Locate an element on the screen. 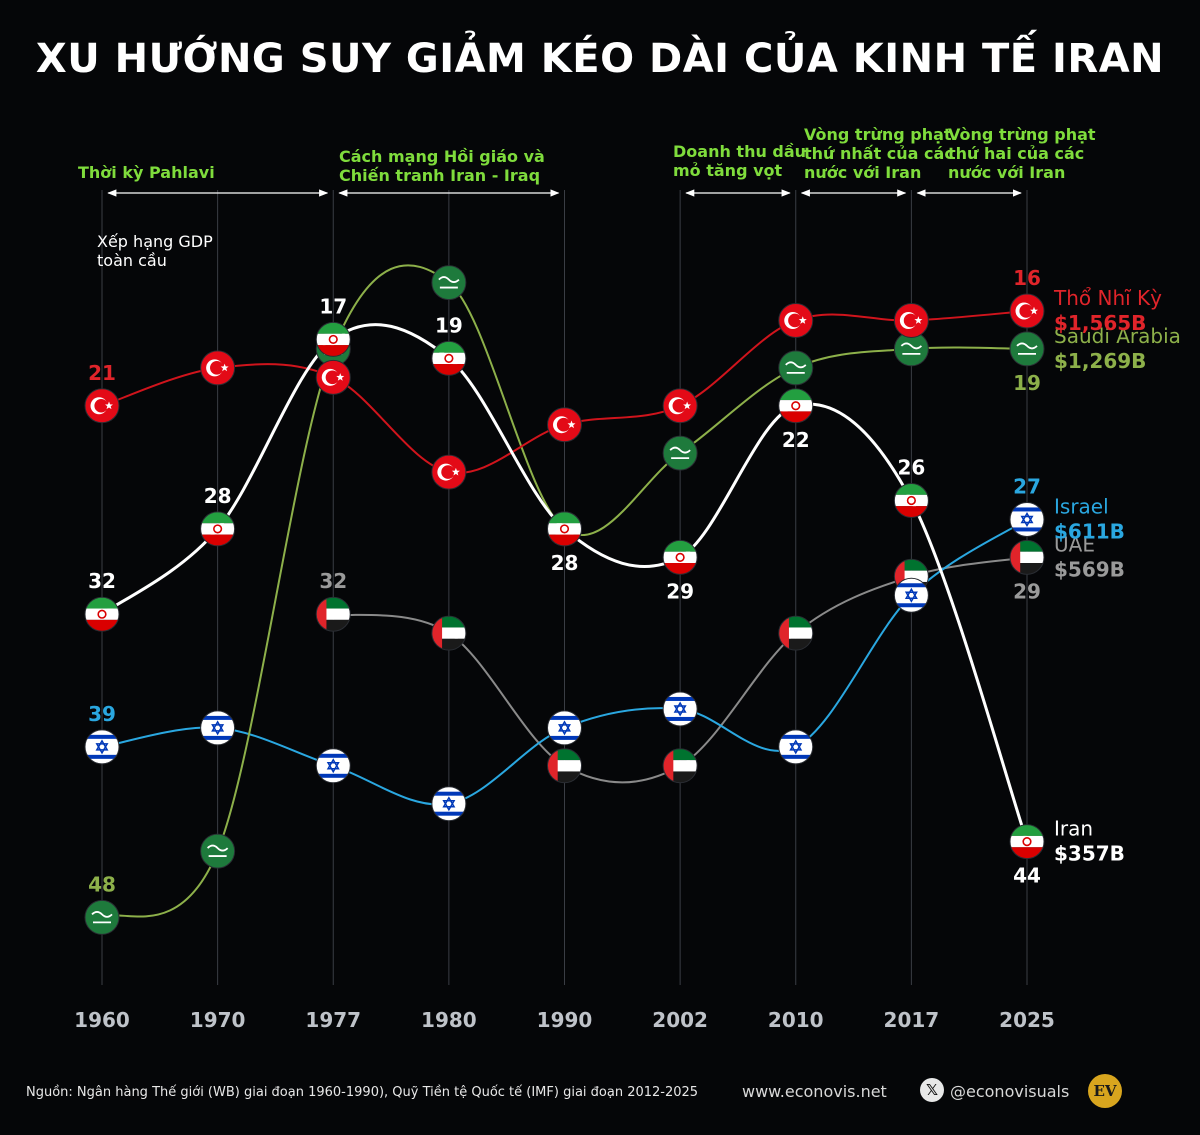  end-label-name: Israel is located at coordinates (1081, 506).